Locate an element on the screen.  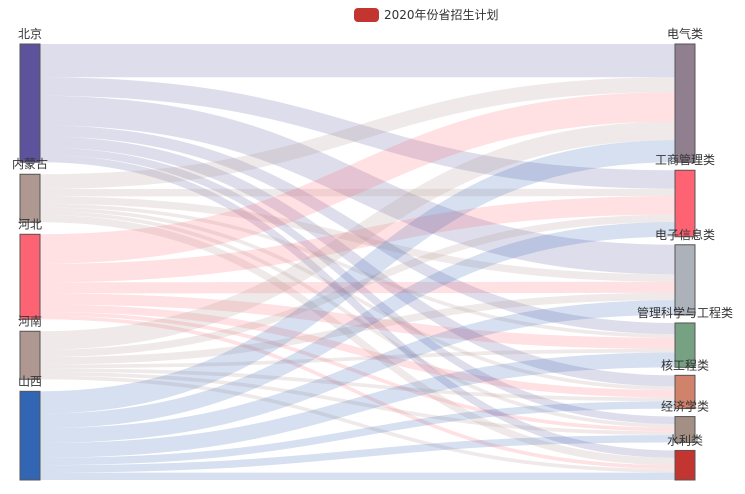
source-node-label: 河北 is located at coordinates (30, 224).